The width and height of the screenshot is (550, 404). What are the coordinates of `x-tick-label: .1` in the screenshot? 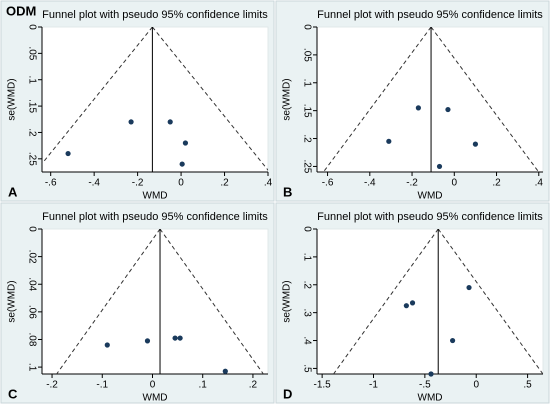 It's located at (203, 385).